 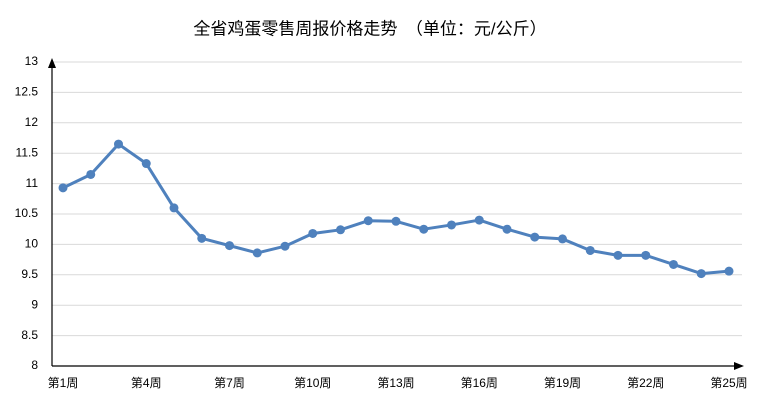 What do you see at coordinates (369, 28) in the screenshot?
I see `chart-title: 全省鸡蛋零售周报价格走势 （单位：元/公斤）` at bounding box center [369, 28].